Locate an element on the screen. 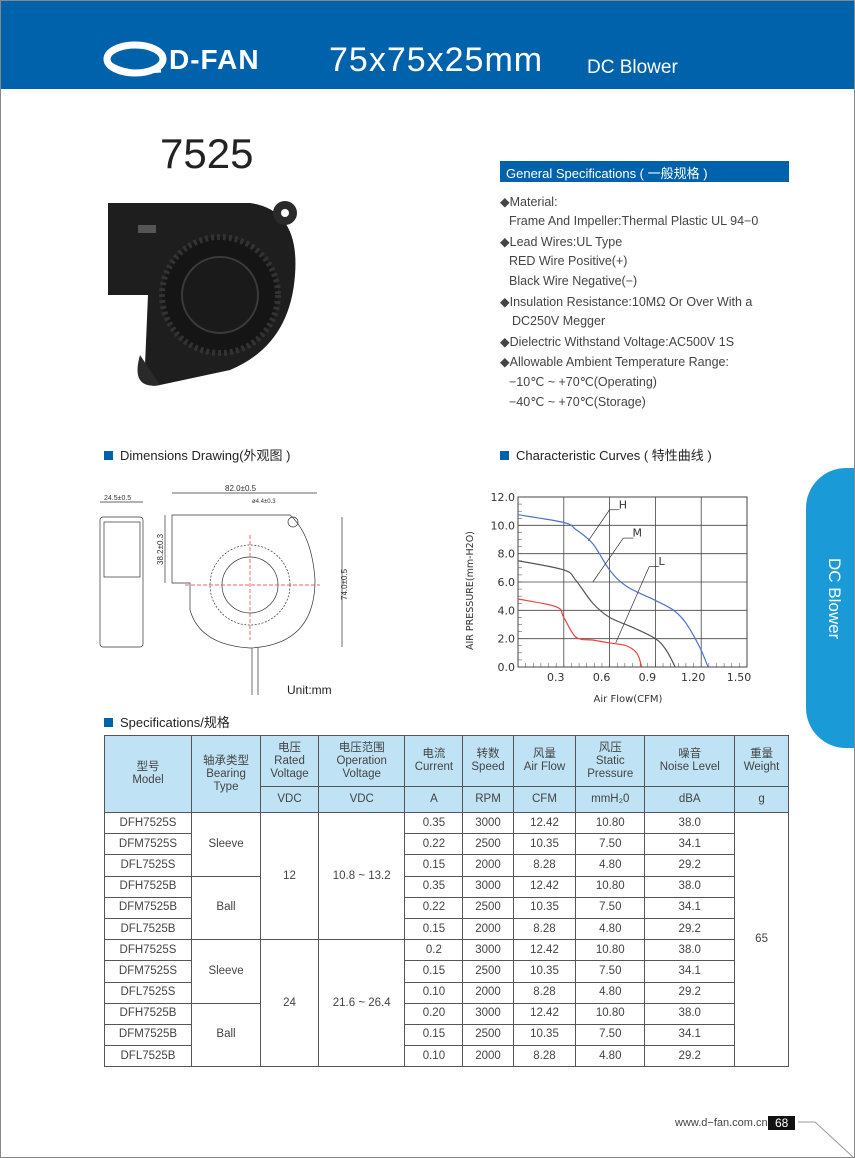 This screenshot has width=855, height=1158. header-text: Pressure is located at coordinates (610, 773).